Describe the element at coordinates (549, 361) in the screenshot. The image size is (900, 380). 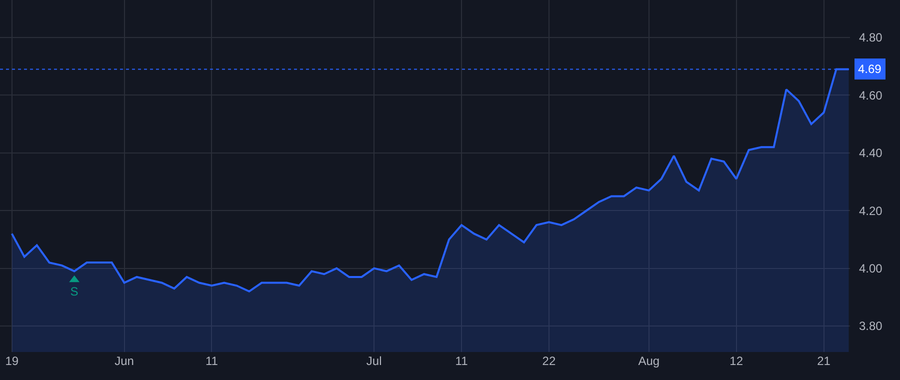
I see `x-tick-label: 22` at that location.